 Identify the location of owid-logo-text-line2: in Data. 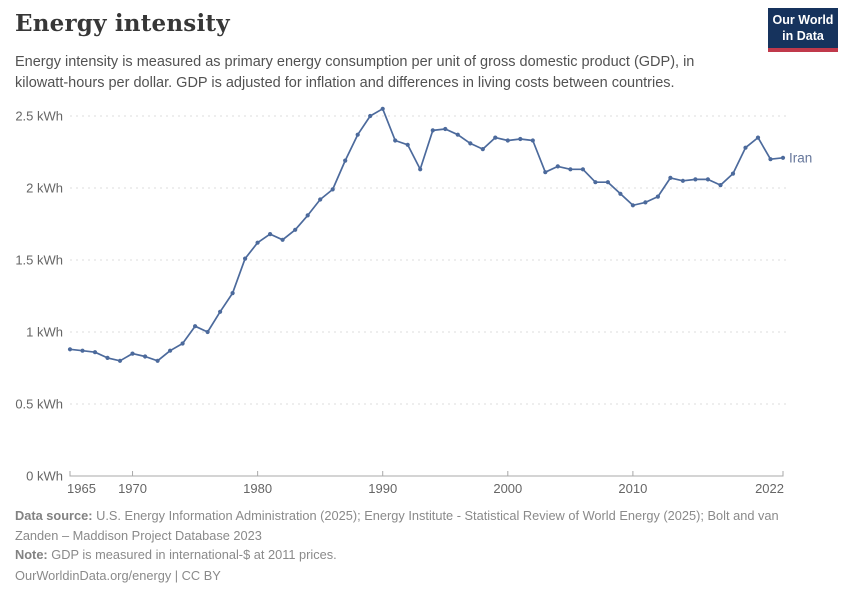
(803, 35).